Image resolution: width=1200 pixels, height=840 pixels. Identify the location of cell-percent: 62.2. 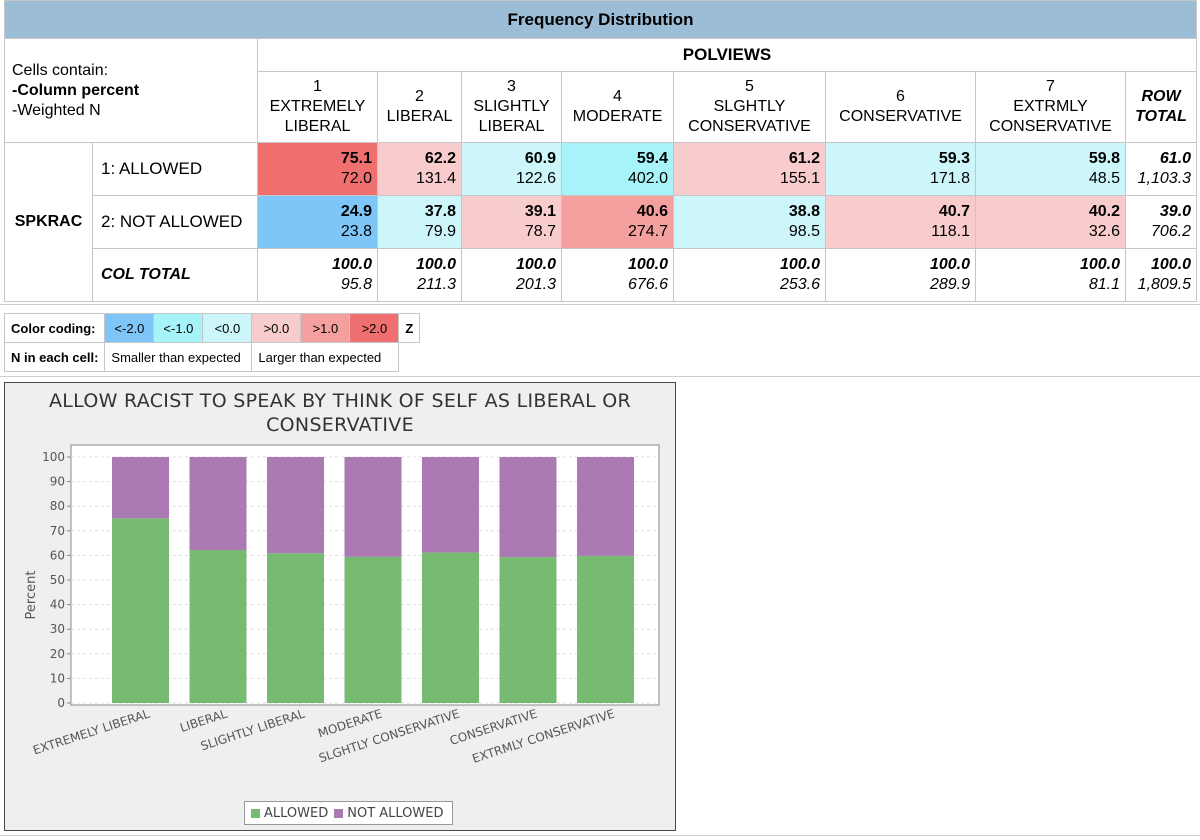
(440, 158).